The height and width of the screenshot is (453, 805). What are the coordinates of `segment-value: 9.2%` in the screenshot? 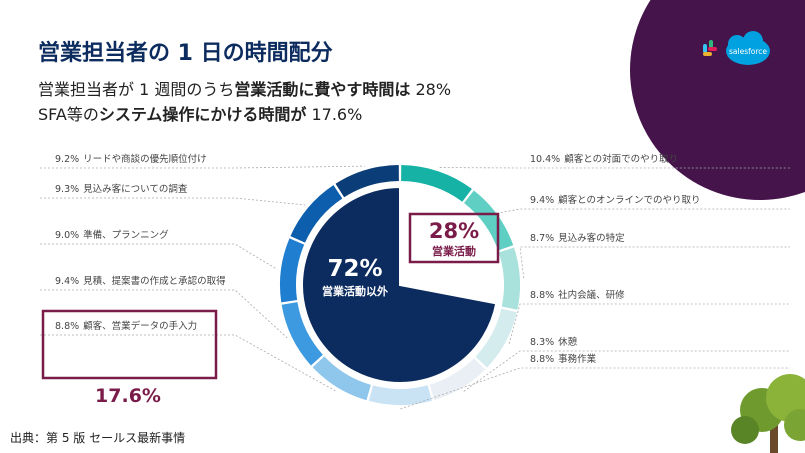 It's located at (67, 159).